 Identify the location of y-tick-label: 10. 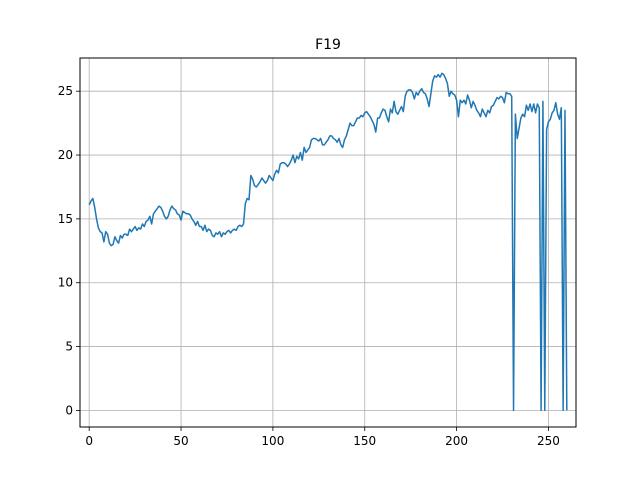
(65, 283).